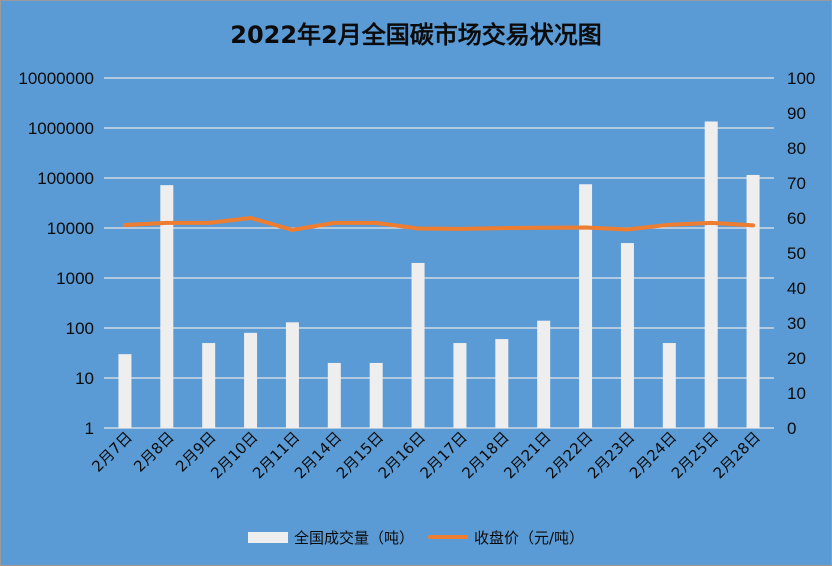 This screenshot has width=832, height=566. I want to click on chart-title: 2022年2月全国碳市场交易状况图, so click(416, 35).